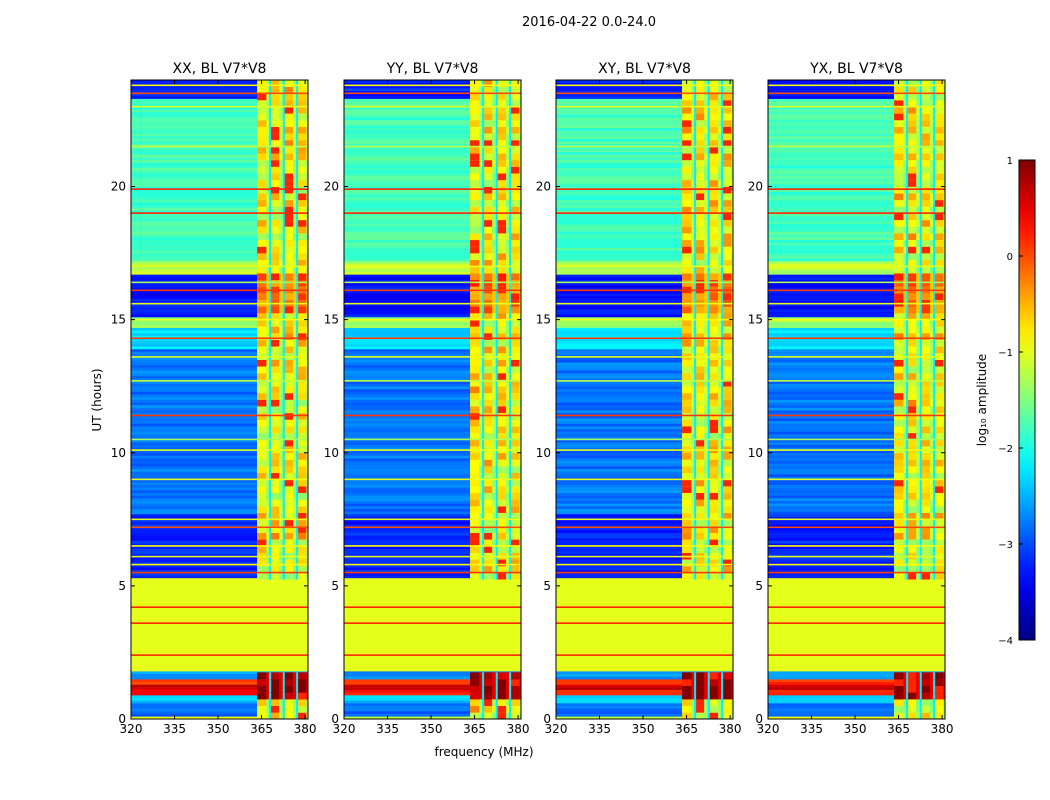 This screenshot has width=1050, height=800. What do you see at coordinates (898, 729) in the screenshot?
I see `x-tick-label: 365` at bounding box center [898, 729].